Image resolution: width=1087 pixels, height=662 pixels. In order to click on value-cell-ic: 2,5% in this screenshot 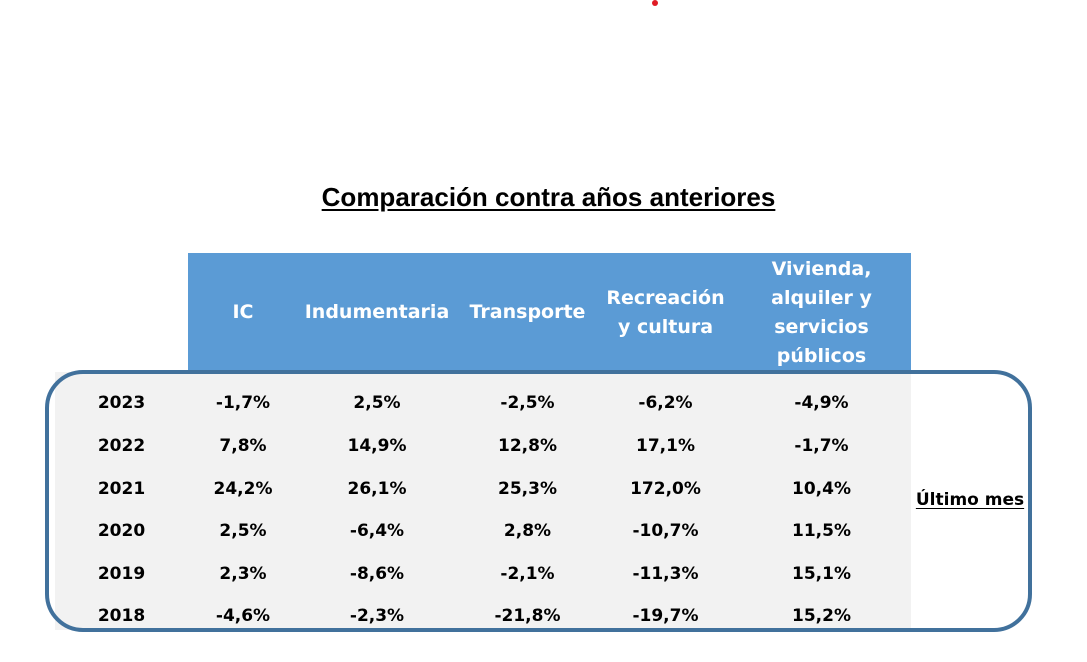, I will do `click(243, 531)`.